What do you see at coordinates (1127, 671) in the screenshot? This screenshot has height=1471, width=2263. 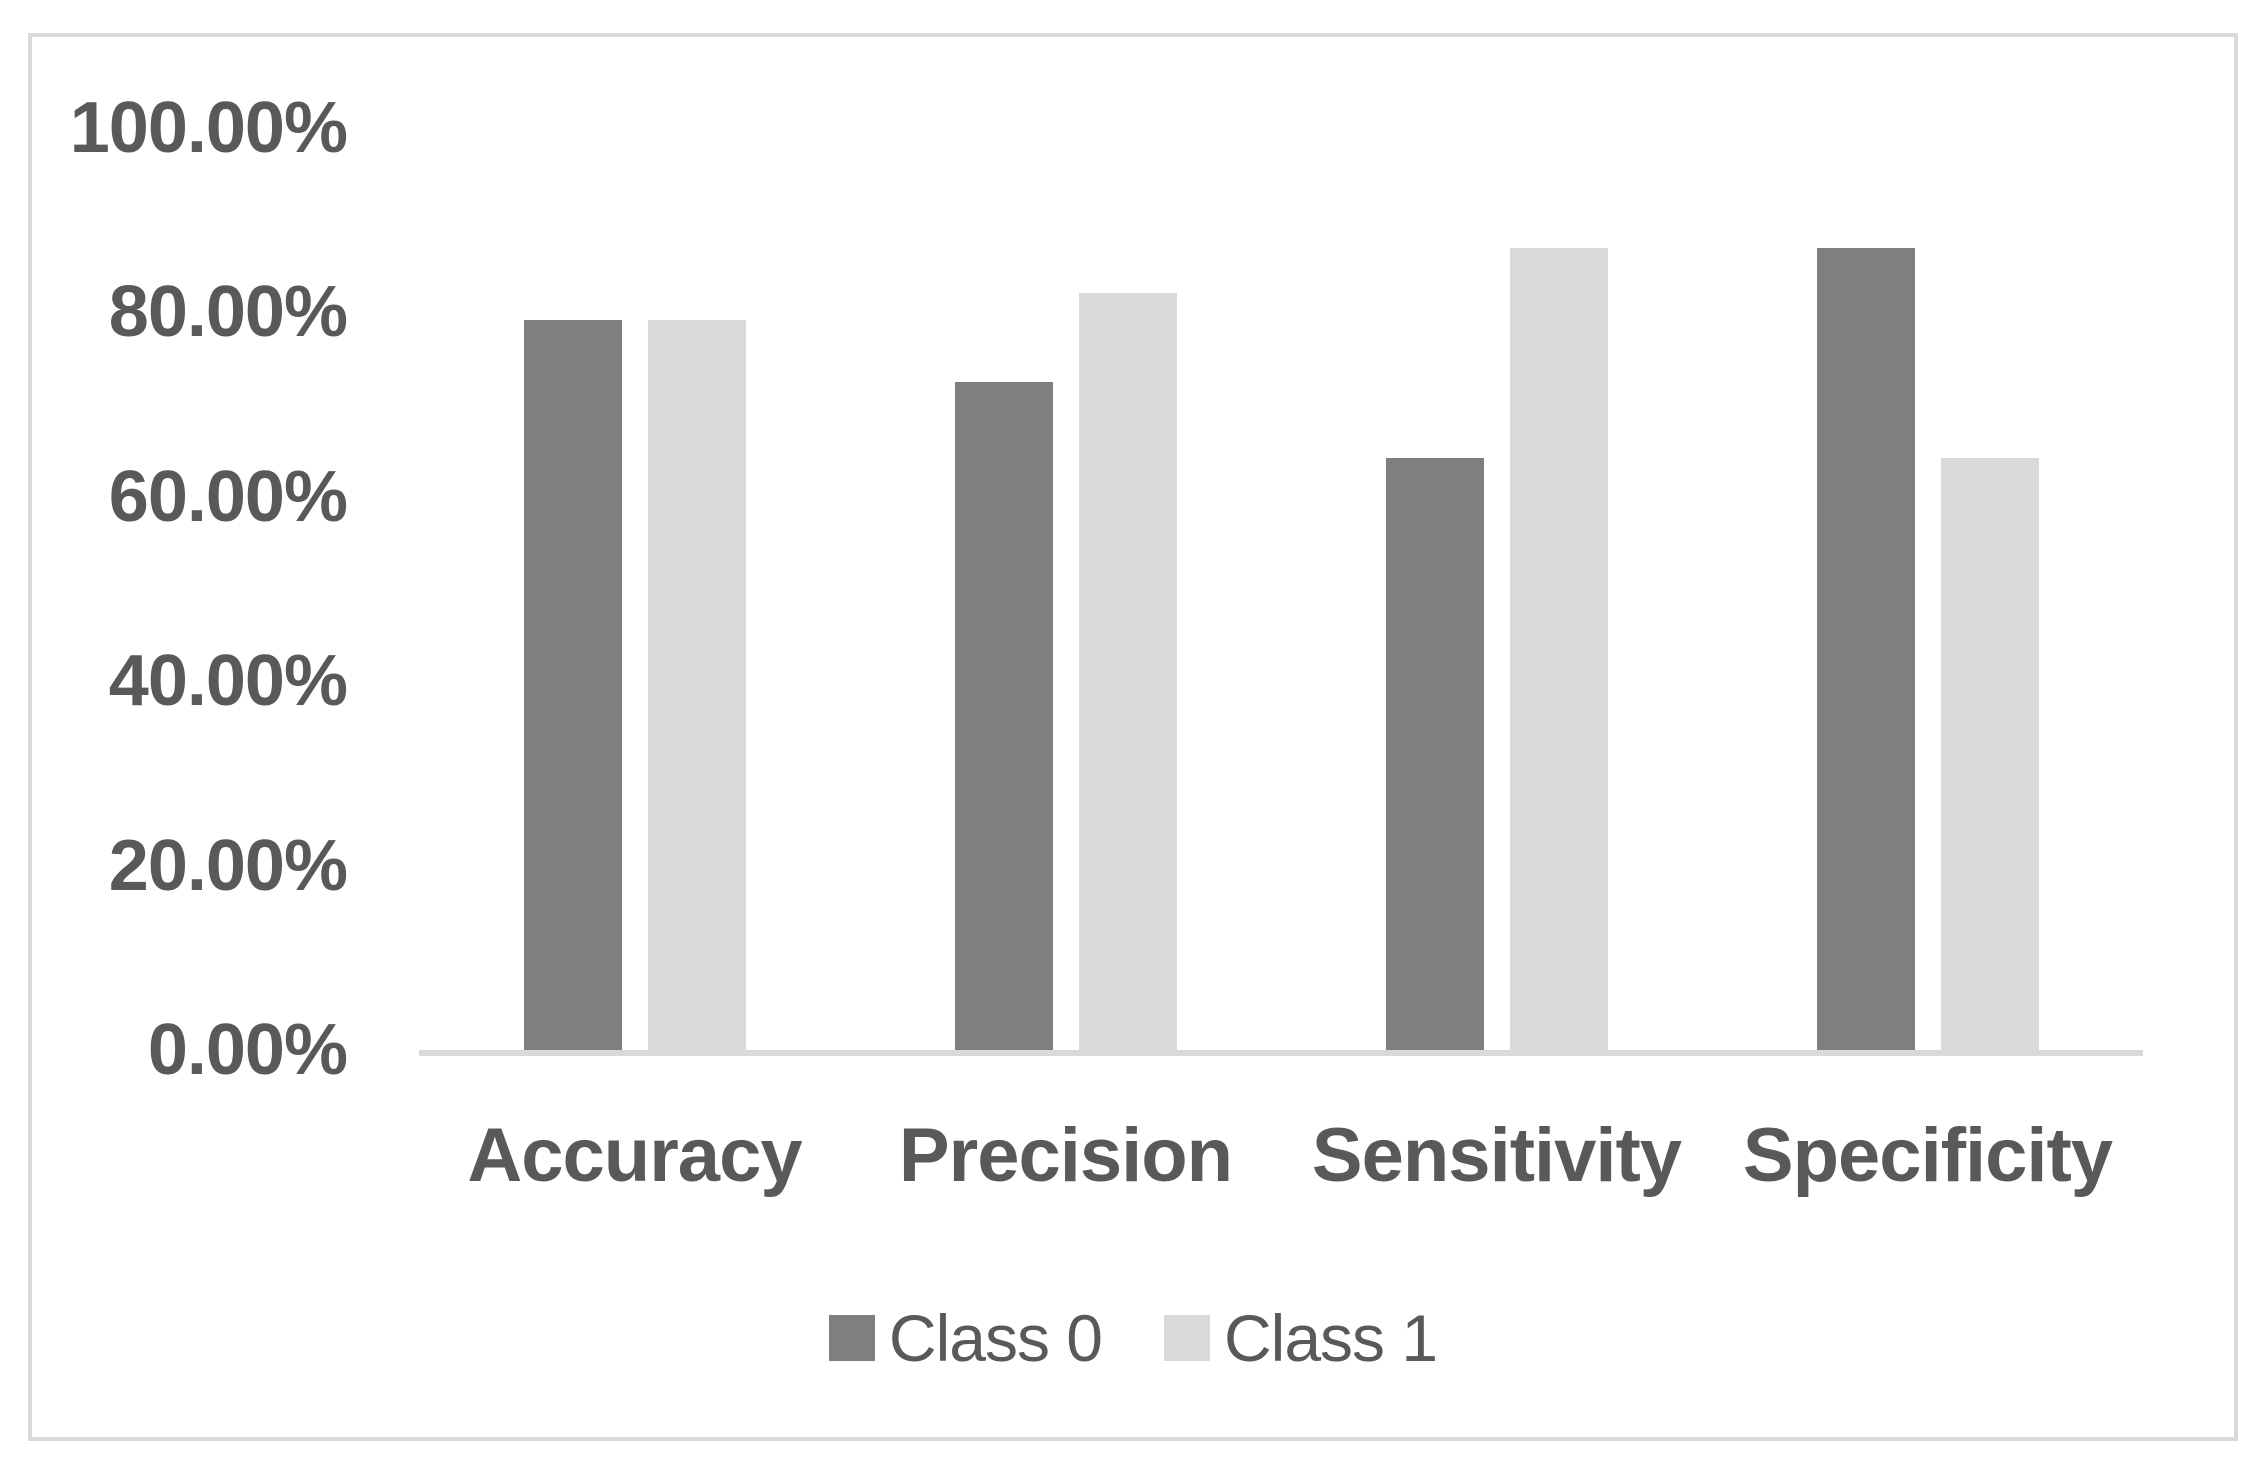 I see `bar-class-1-precision` at bounding box center [1127, 671].